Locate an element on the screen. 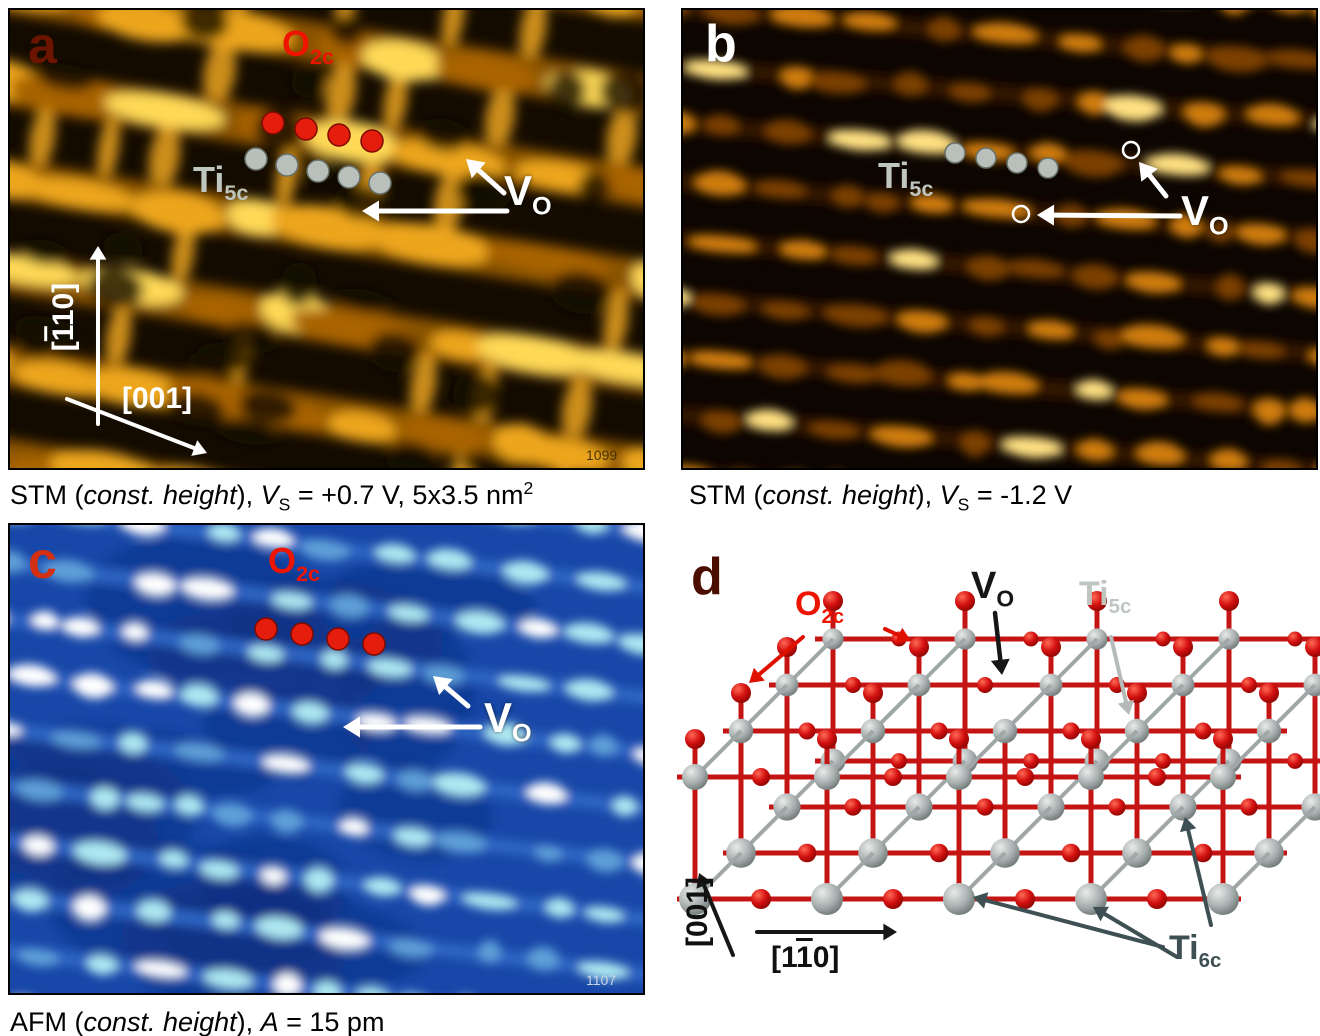  caption-a-var: V is located at coordinates (269, 495).